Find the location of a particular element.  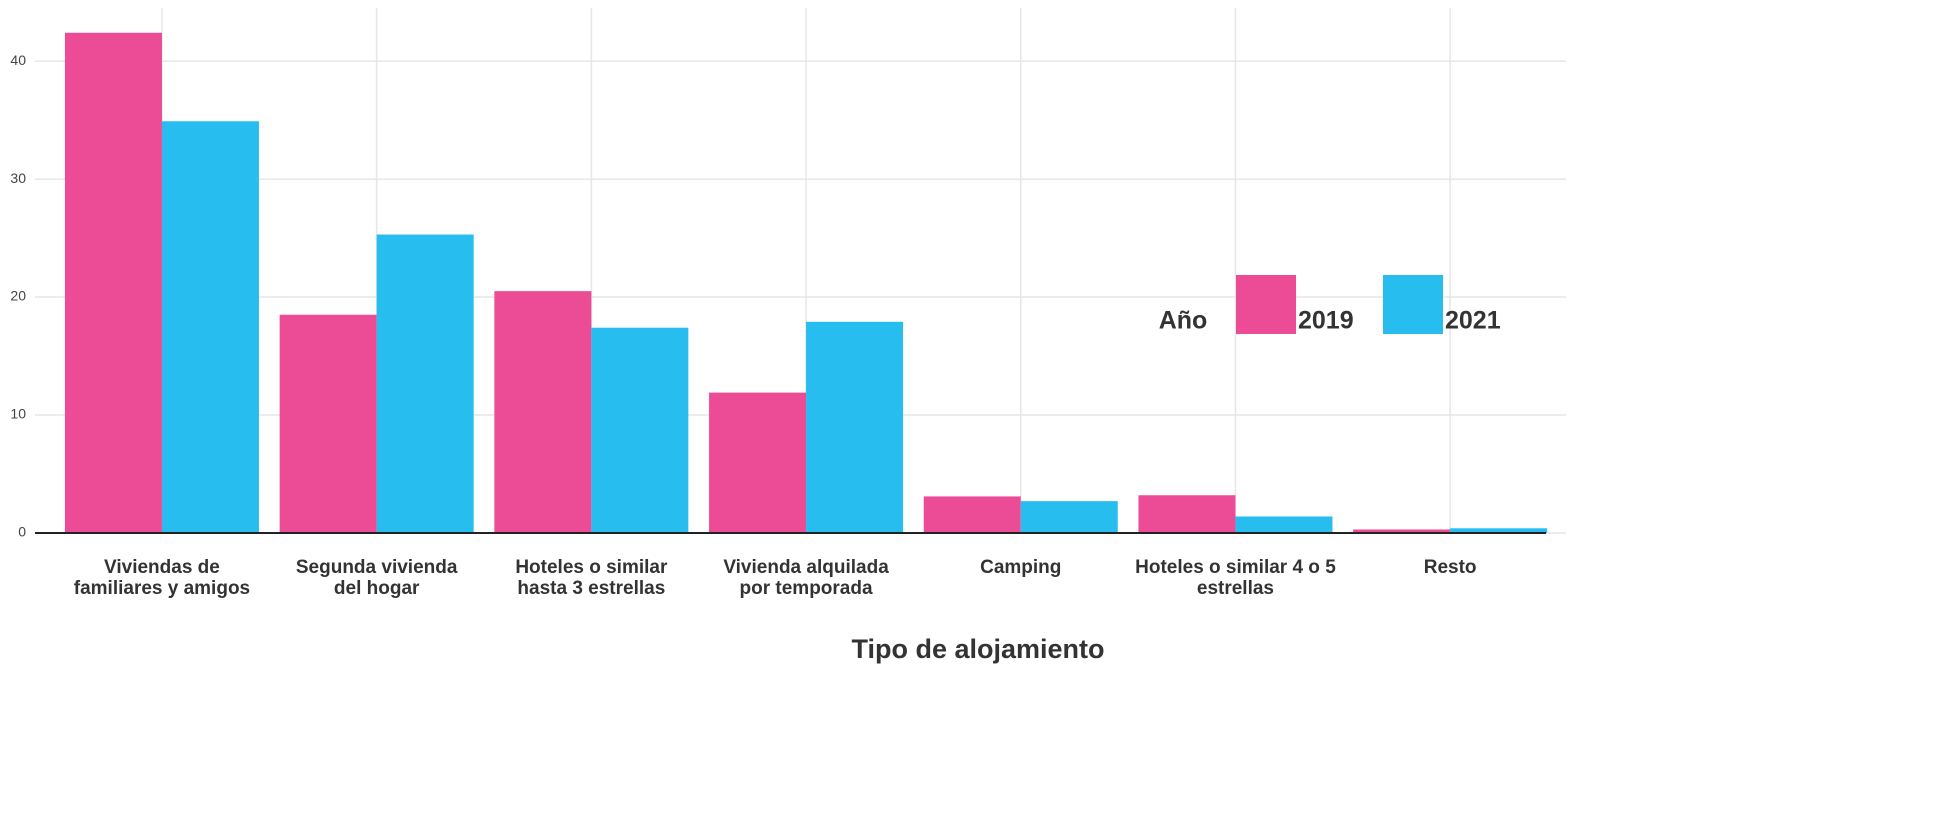

y-tick-label: 20 is located at coordinates (18, 296).